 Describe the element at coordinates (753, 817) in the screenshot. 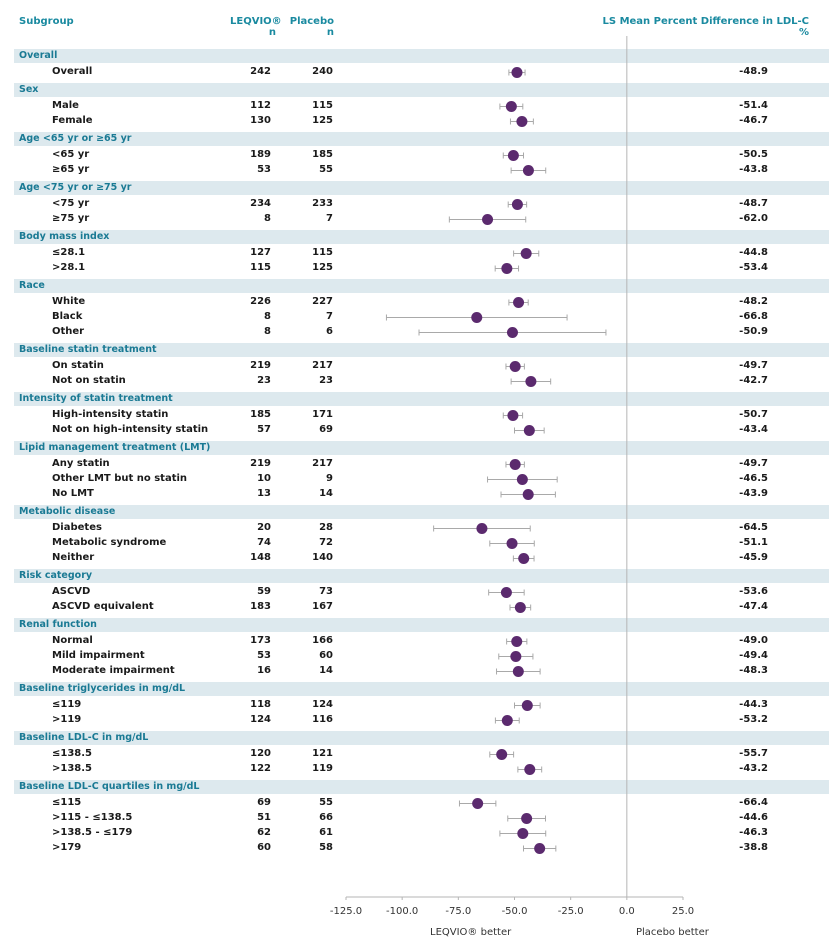

I see `ls-mean-value: -44.6` at that location.